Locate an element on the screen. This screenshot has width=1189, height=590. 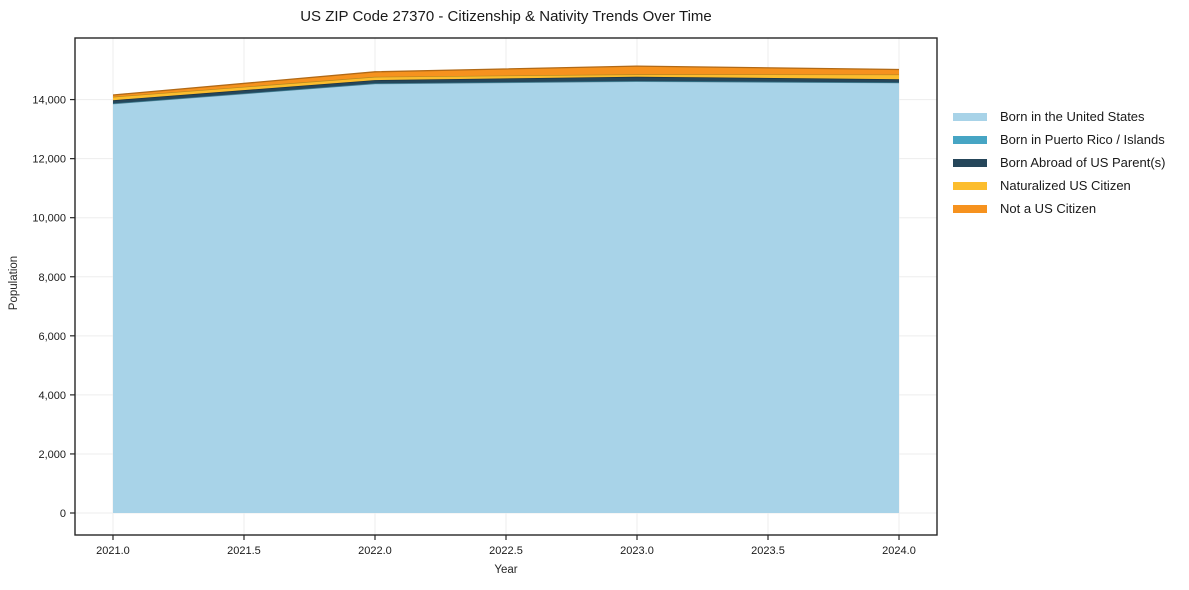
legend-item: Born Abroad of US Parent(s) is located at coordinates (1059, 162).